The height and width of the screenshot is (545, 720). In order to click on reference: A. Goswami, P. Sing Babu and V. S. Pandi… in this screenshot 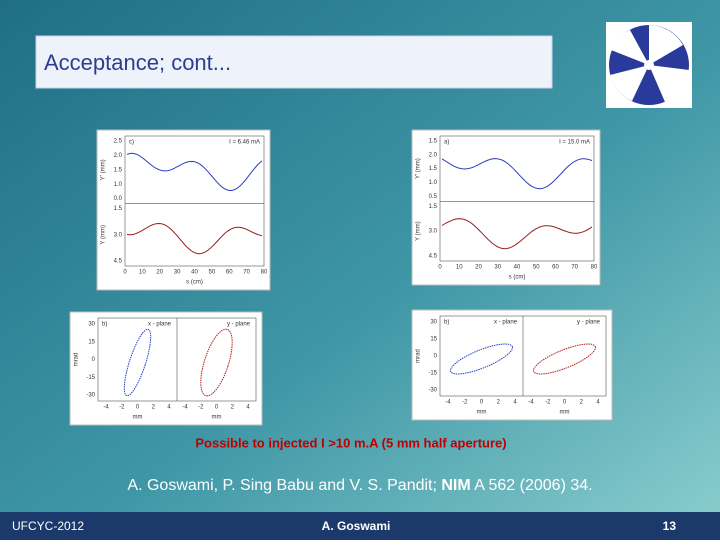, I will do `click(359, 485)`.